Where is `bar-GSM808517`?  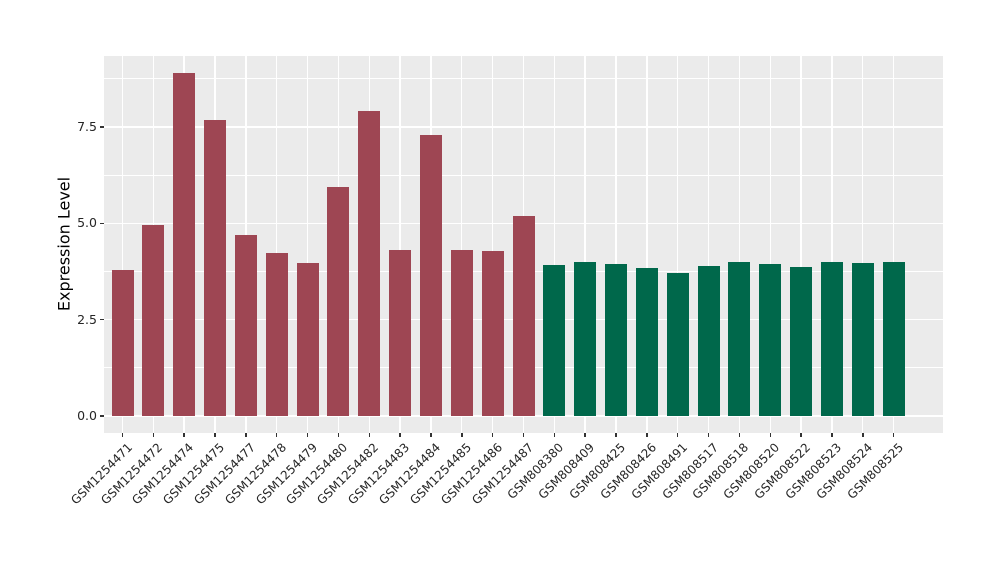 bar-GSM808517 is located at coordinates (708, 340).